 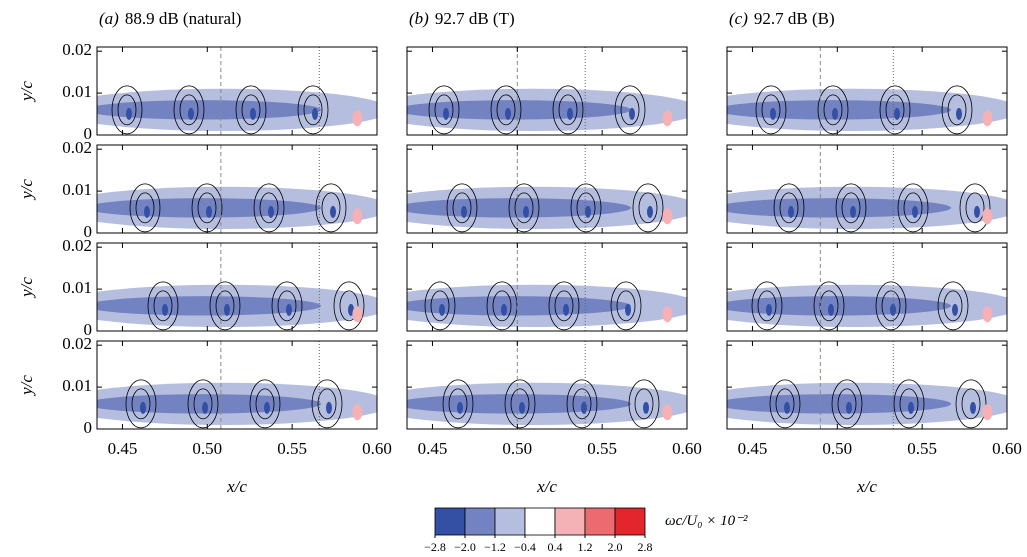 I want to click on column-title: (c) 92.7 dB (B), so click(x=782, y=18).